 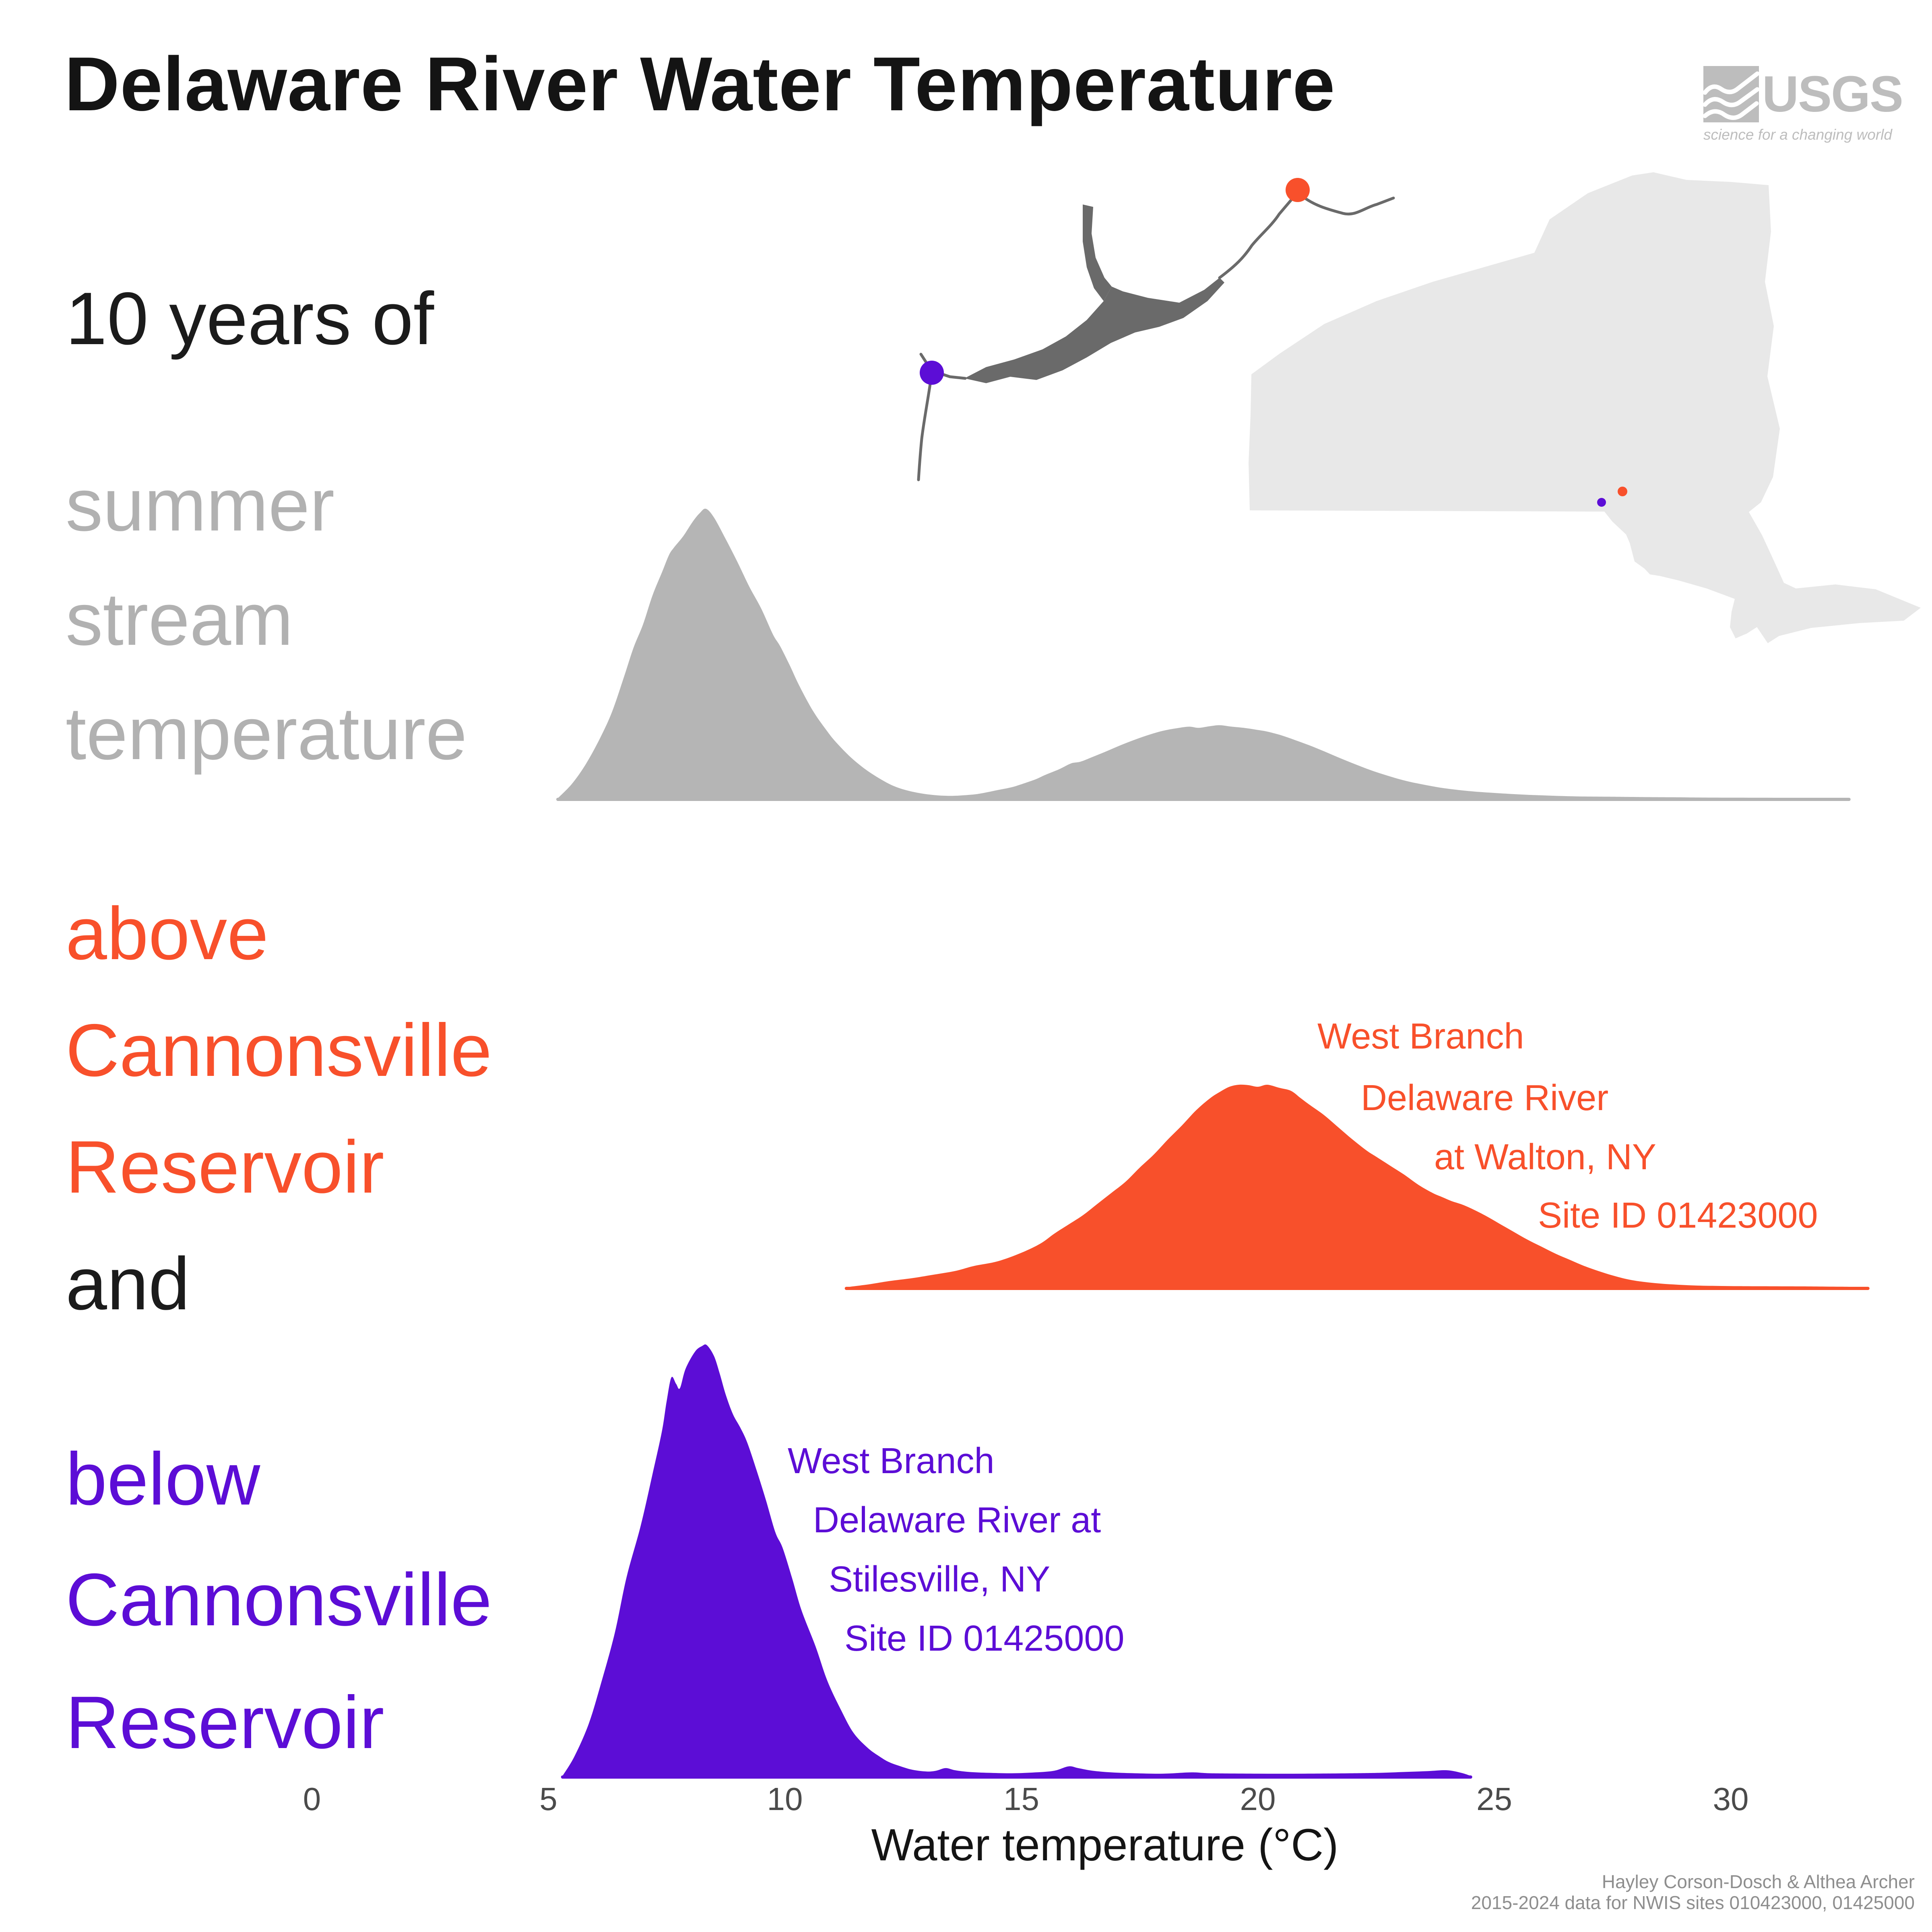 I want to click on headline-summer: summer, so click(x=200, y=505).